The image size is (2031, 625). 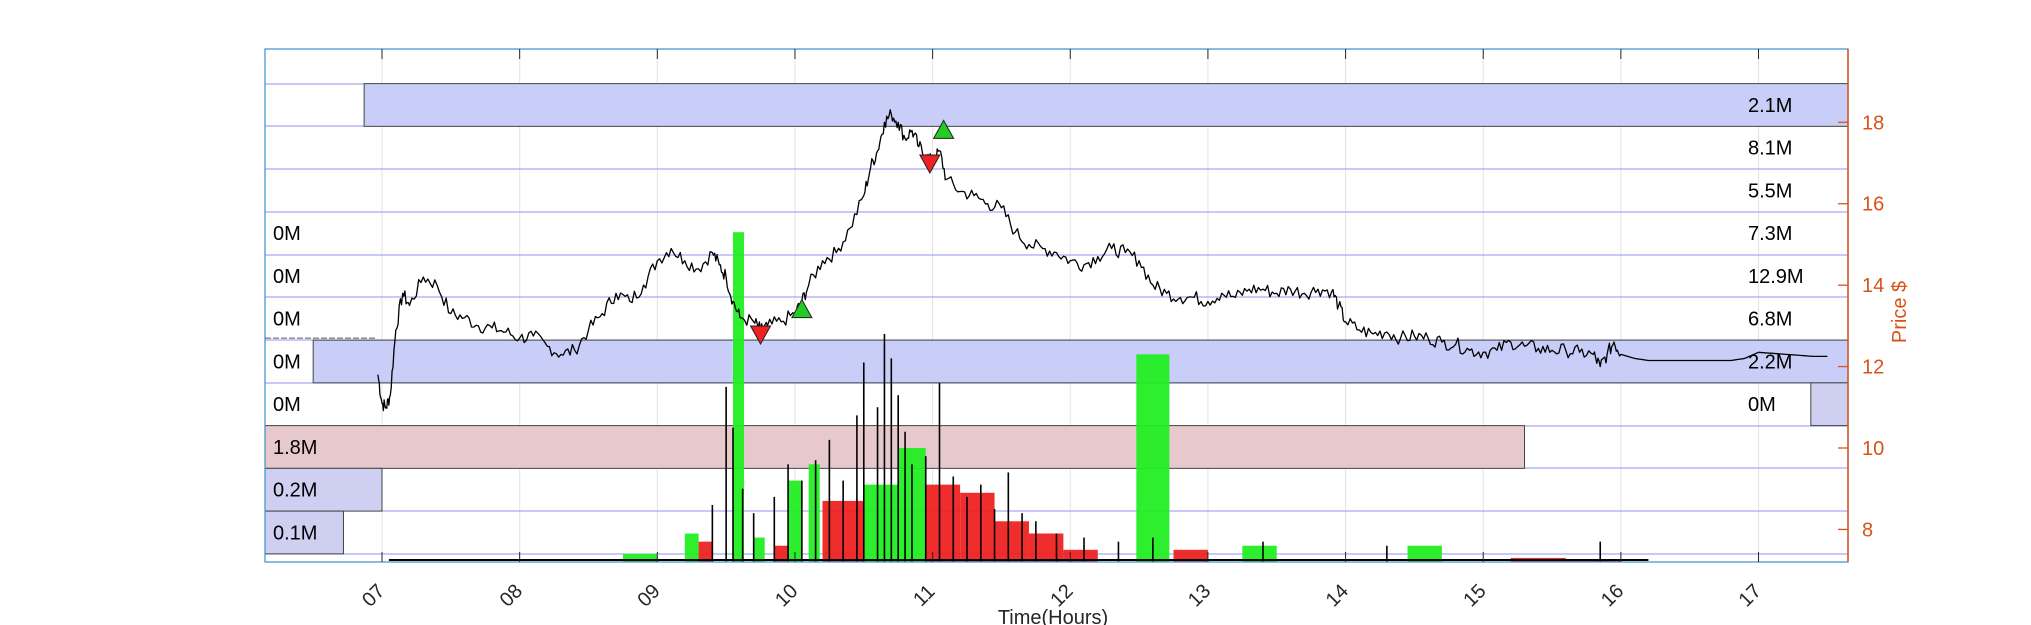 I want to click on volume-profile-label-left: 1.8M, so click(x=295, y=448).